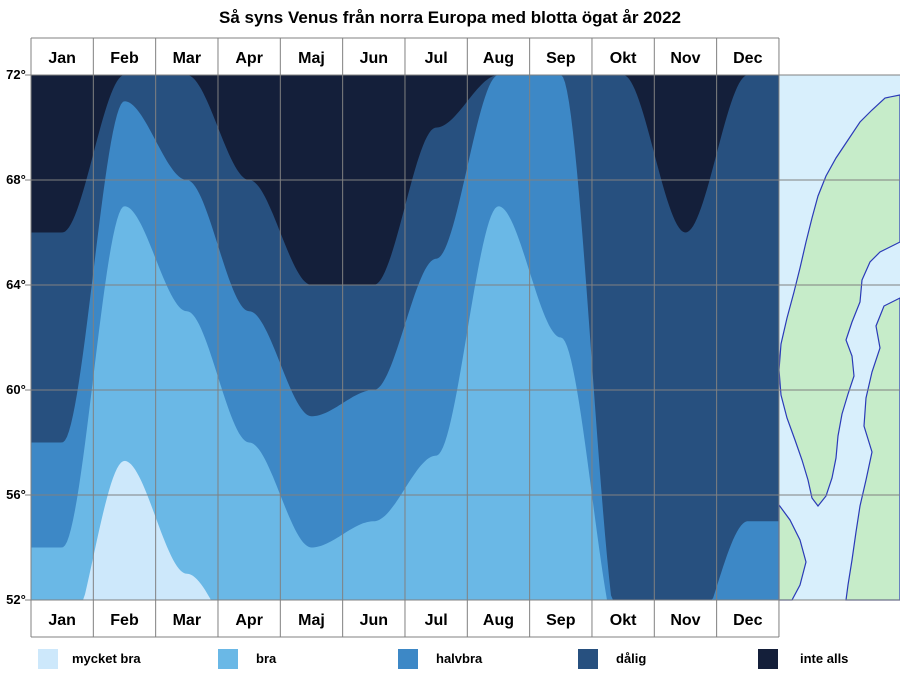 The height and width of the screenshot is (675, 900). What do you see at coordinates (631, 658) in the screenshot?
I see `legend-label-dalig: dålig` at bounding box center [631, 658].